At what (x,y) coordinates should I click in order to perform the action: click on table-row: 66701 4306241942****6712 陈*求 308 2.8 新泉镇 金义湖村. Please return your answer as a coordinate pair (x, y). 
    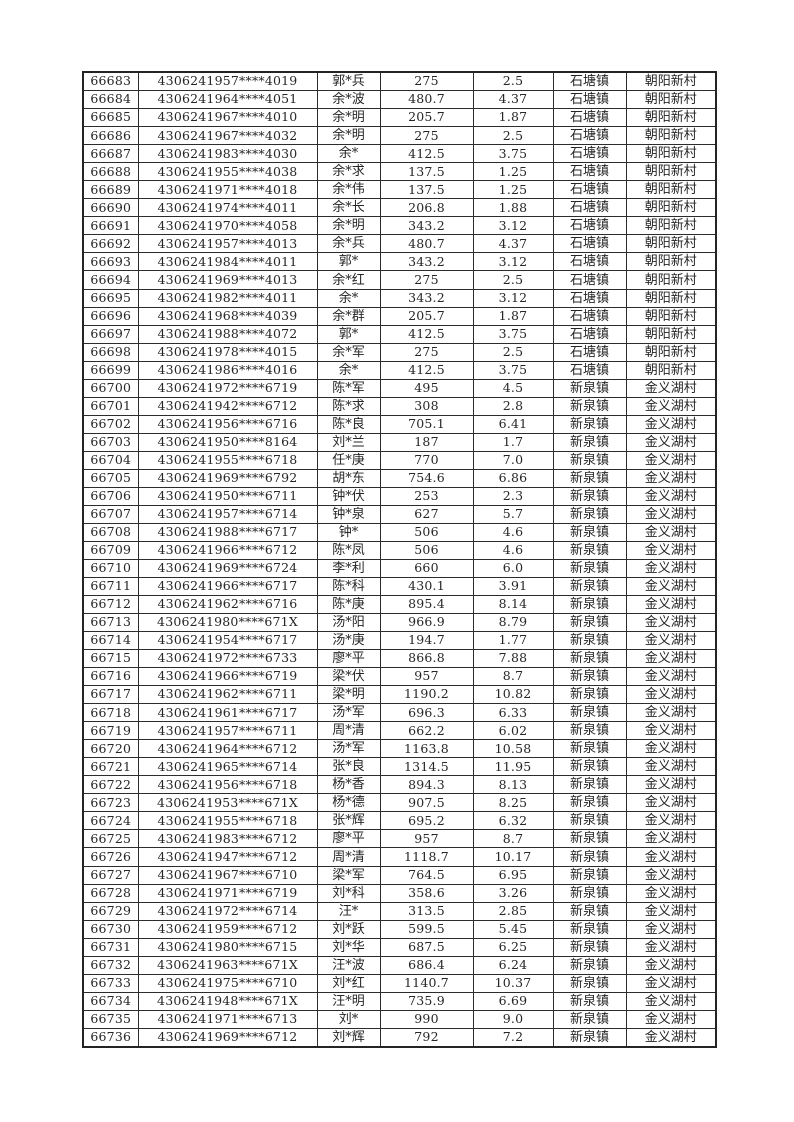
    Looking at the image, I should click on (399, 406).